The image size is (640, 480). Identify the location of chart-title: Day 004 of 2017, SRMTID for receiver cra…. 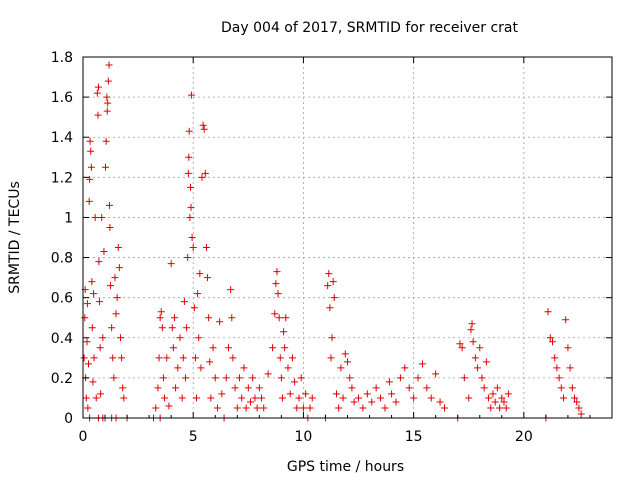
(369, 28).